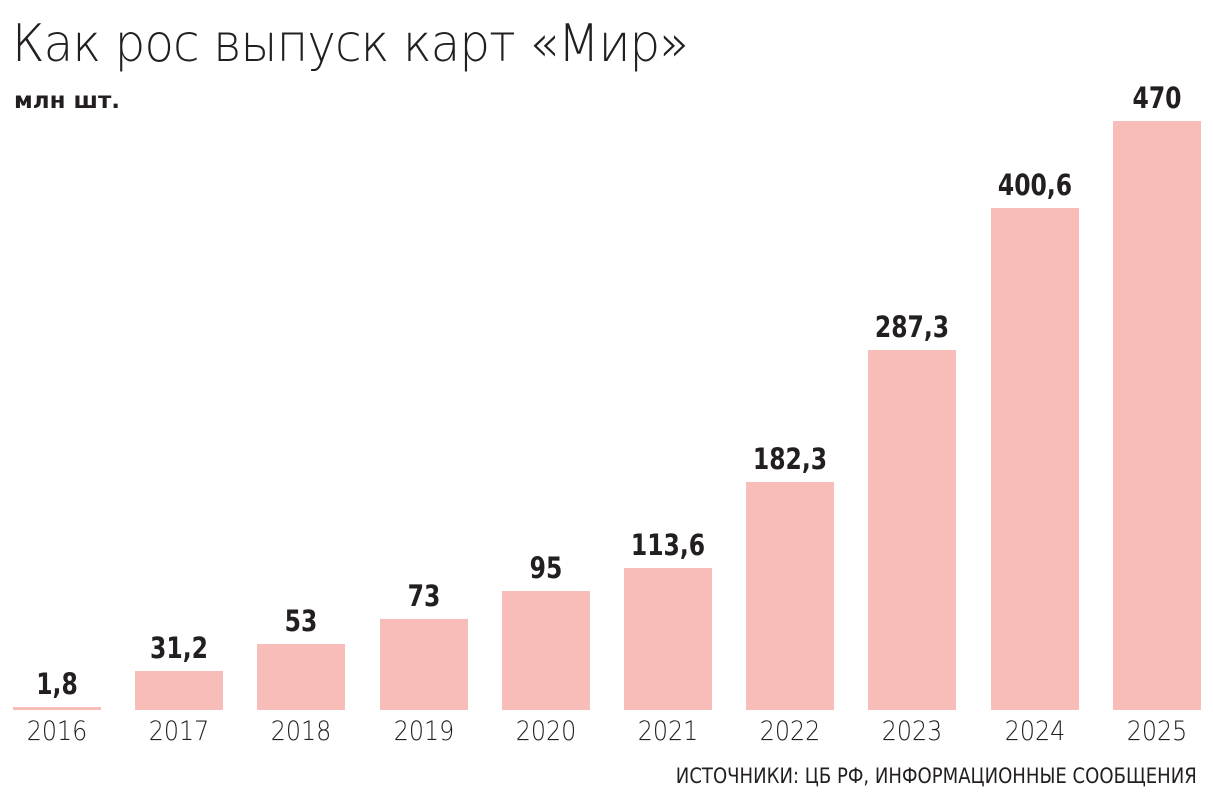 Image resolution: width=1213 pixels, height=798 pixels. I want to click on bar-value-label: 470, so click(1157, 98).